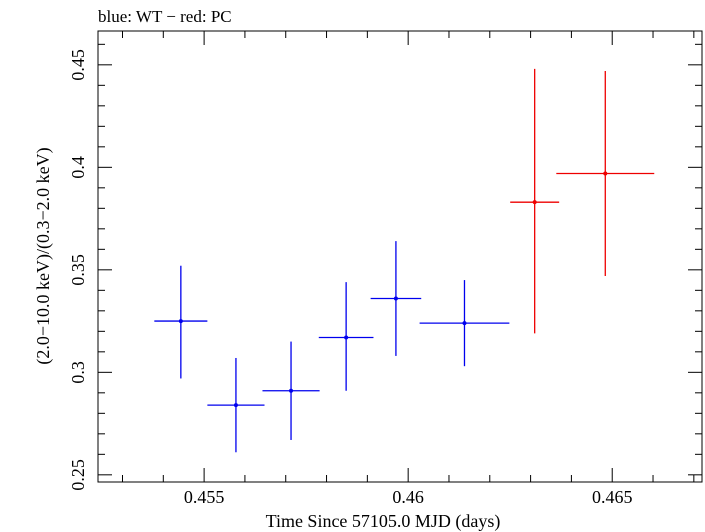  I want to click on chart-title: blue: WT − red: PC, so click(165, 16).